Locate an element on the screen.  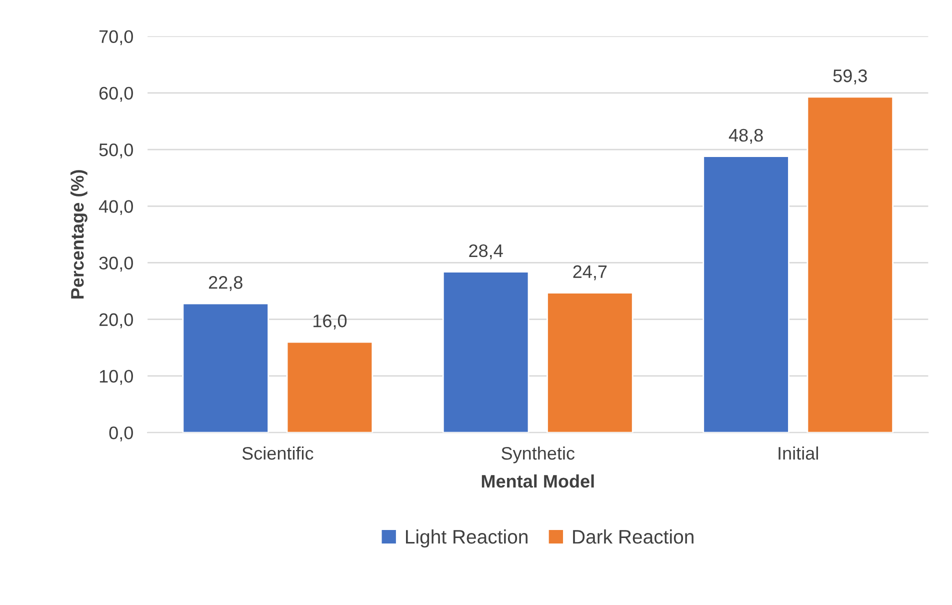
data-label: 48,8 is located at coordinates (745, 136).